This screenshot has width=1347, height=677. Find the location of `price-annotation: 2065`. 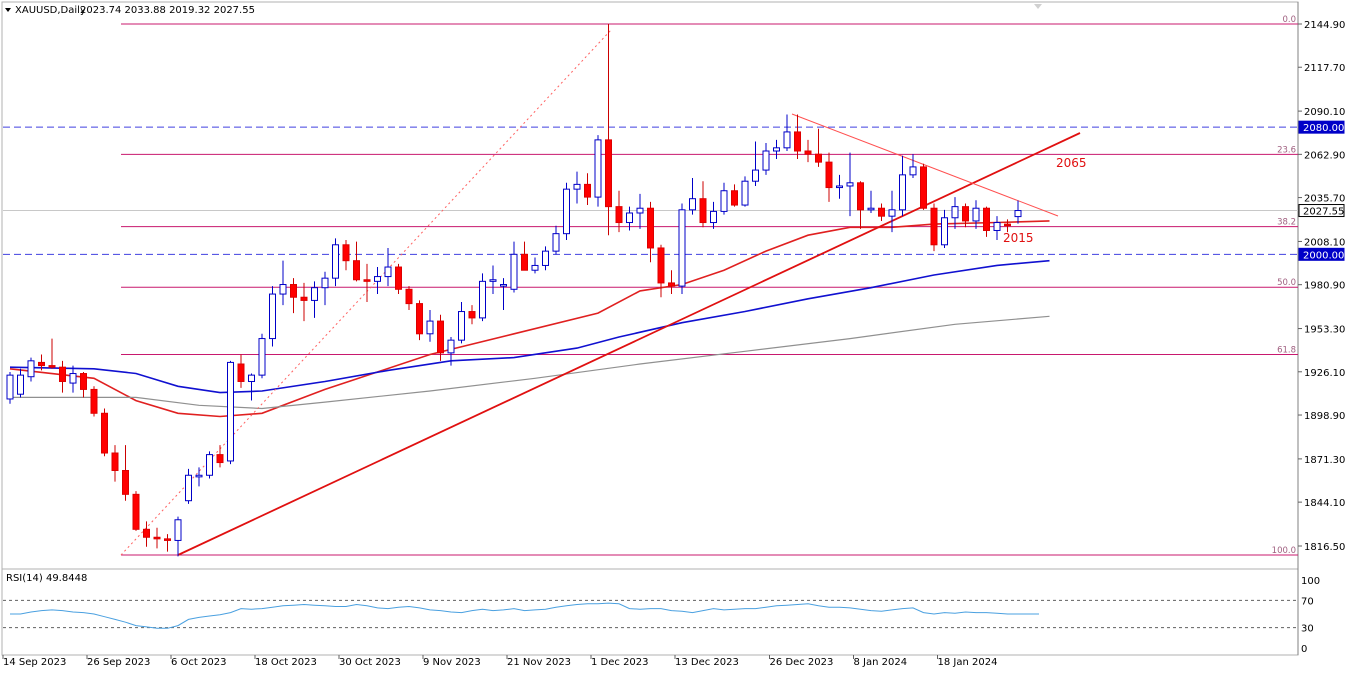

price-annotation: 2065 is located at coordinates (1071, 163).